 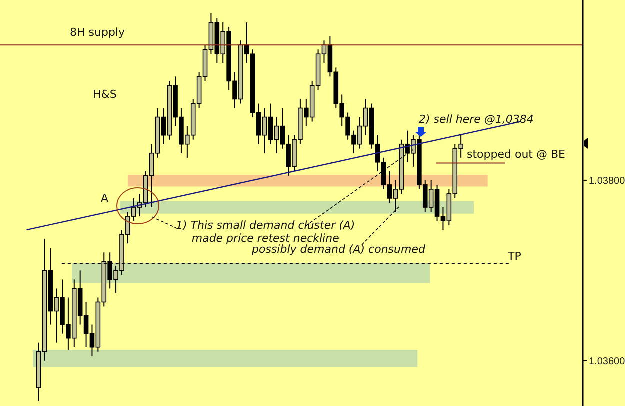 What do you see at coordinates (105, 198) in the screenshot?
I see `annotation: A` at bounding box center [105, 198].